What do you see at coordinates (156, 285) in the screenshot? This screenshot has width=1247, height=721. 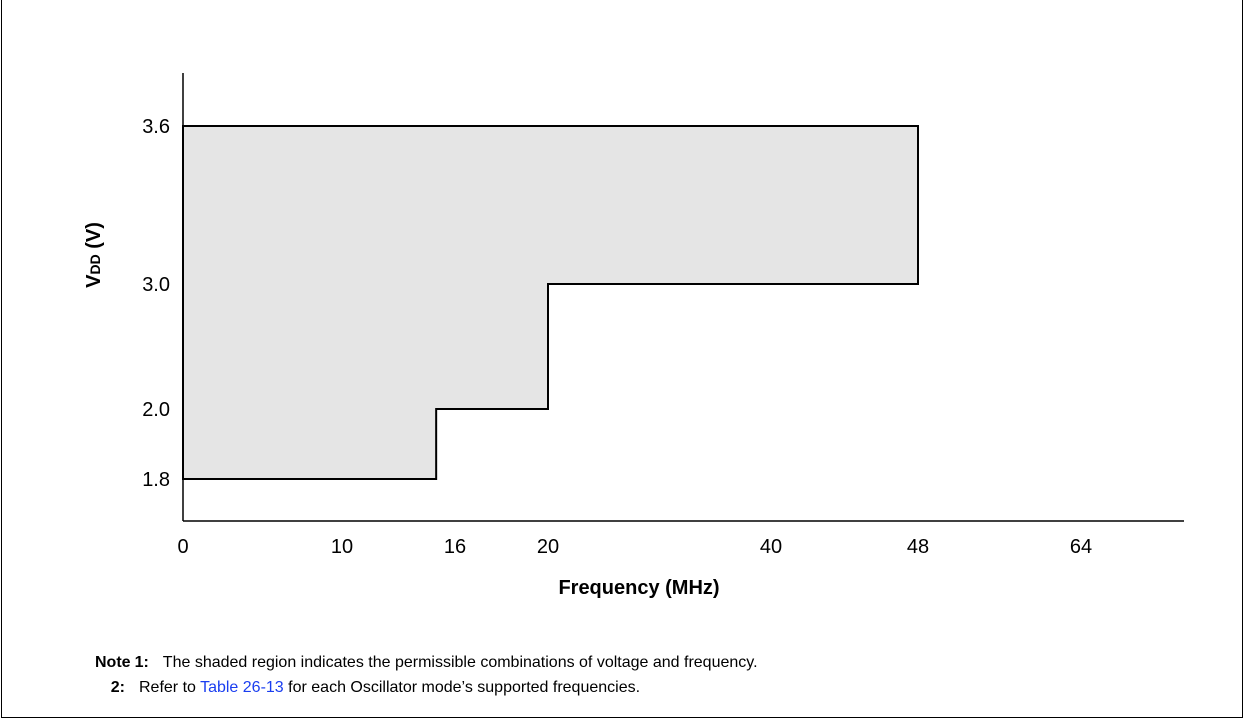 I see `y-tick-label: 3.0` at bounding box center [156, 285].